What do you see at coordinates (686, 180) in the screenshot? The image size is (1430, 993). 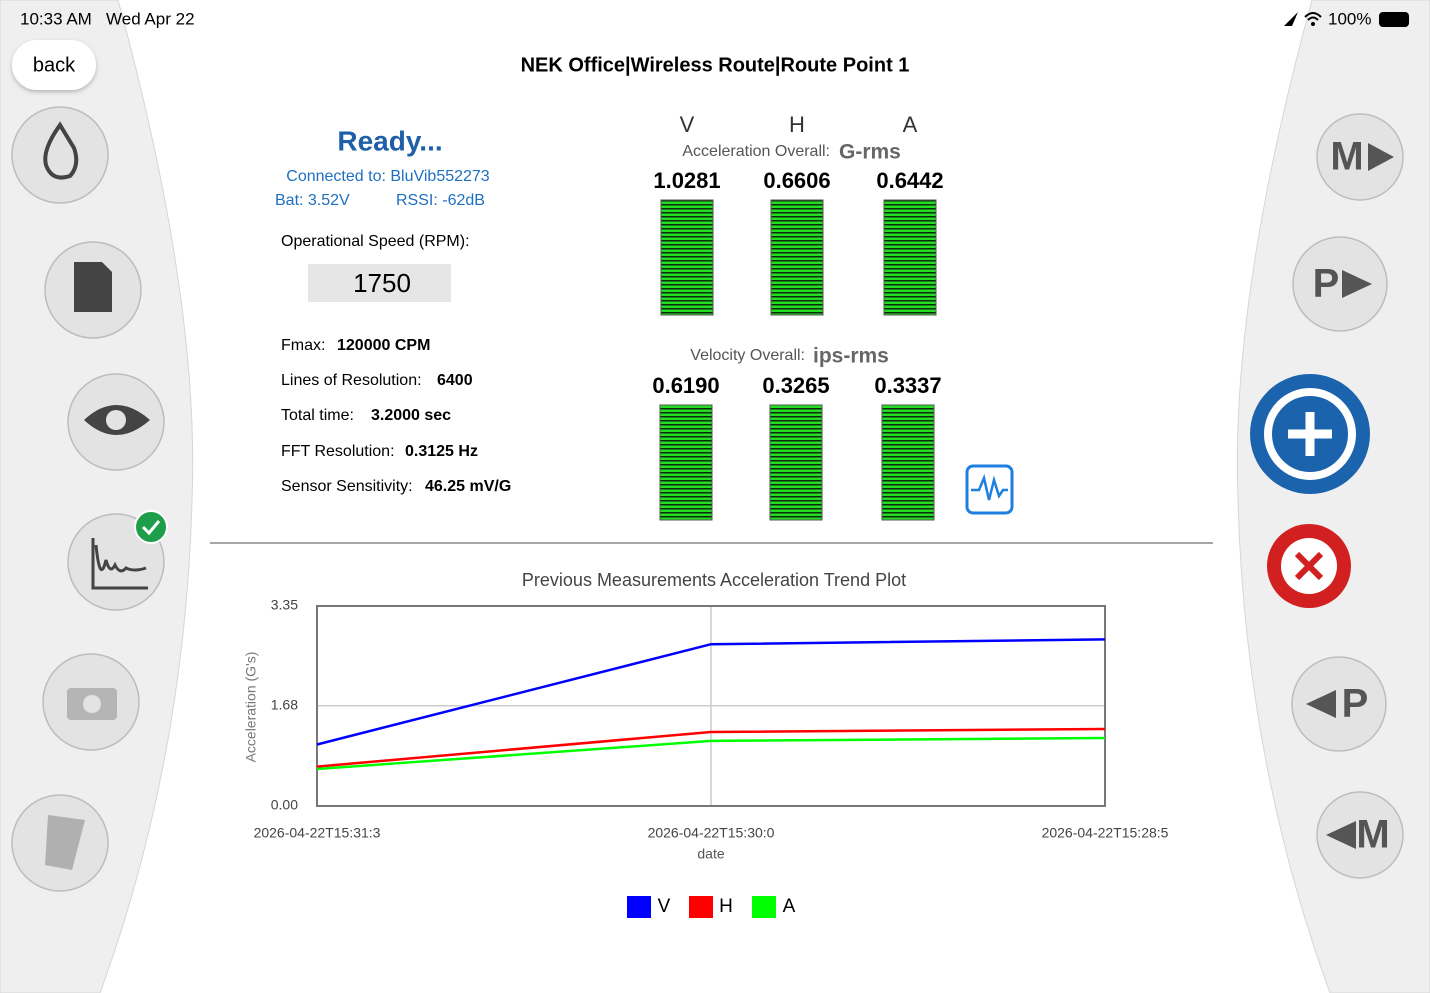 I see `acceleration-value: 1.0281` at bounding box center [686, 180].